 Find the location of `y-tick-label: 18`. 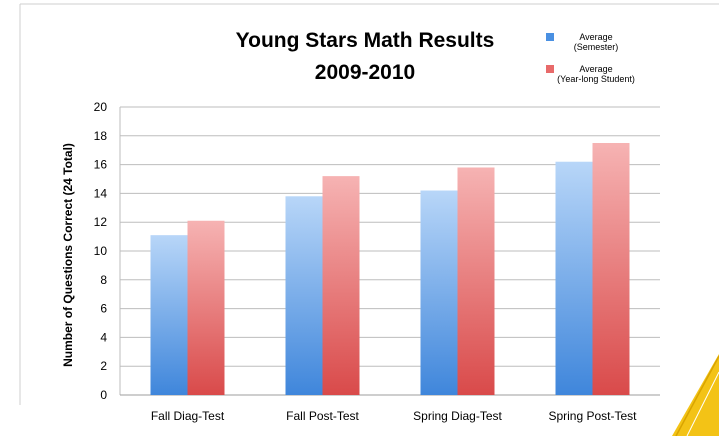

y-tick-label: 18 is located at coordinates (101, 136).